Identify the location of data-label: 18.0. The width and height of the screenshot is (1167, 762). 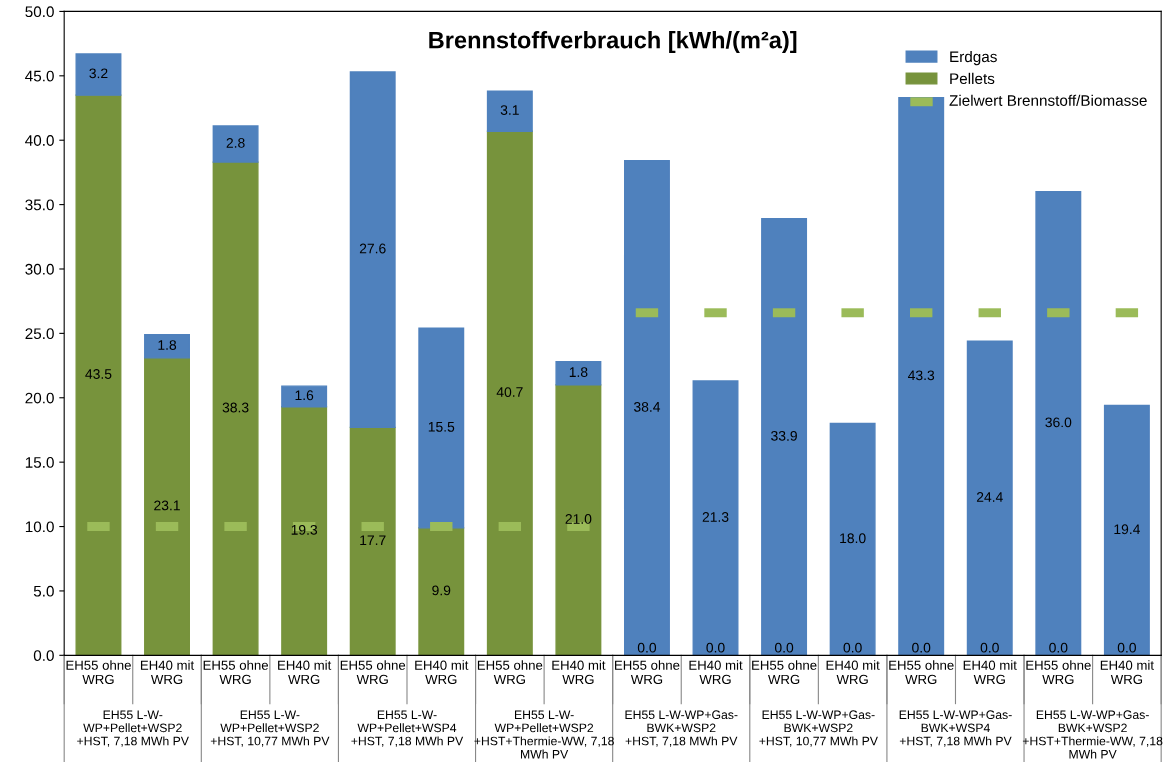
(853, 538).